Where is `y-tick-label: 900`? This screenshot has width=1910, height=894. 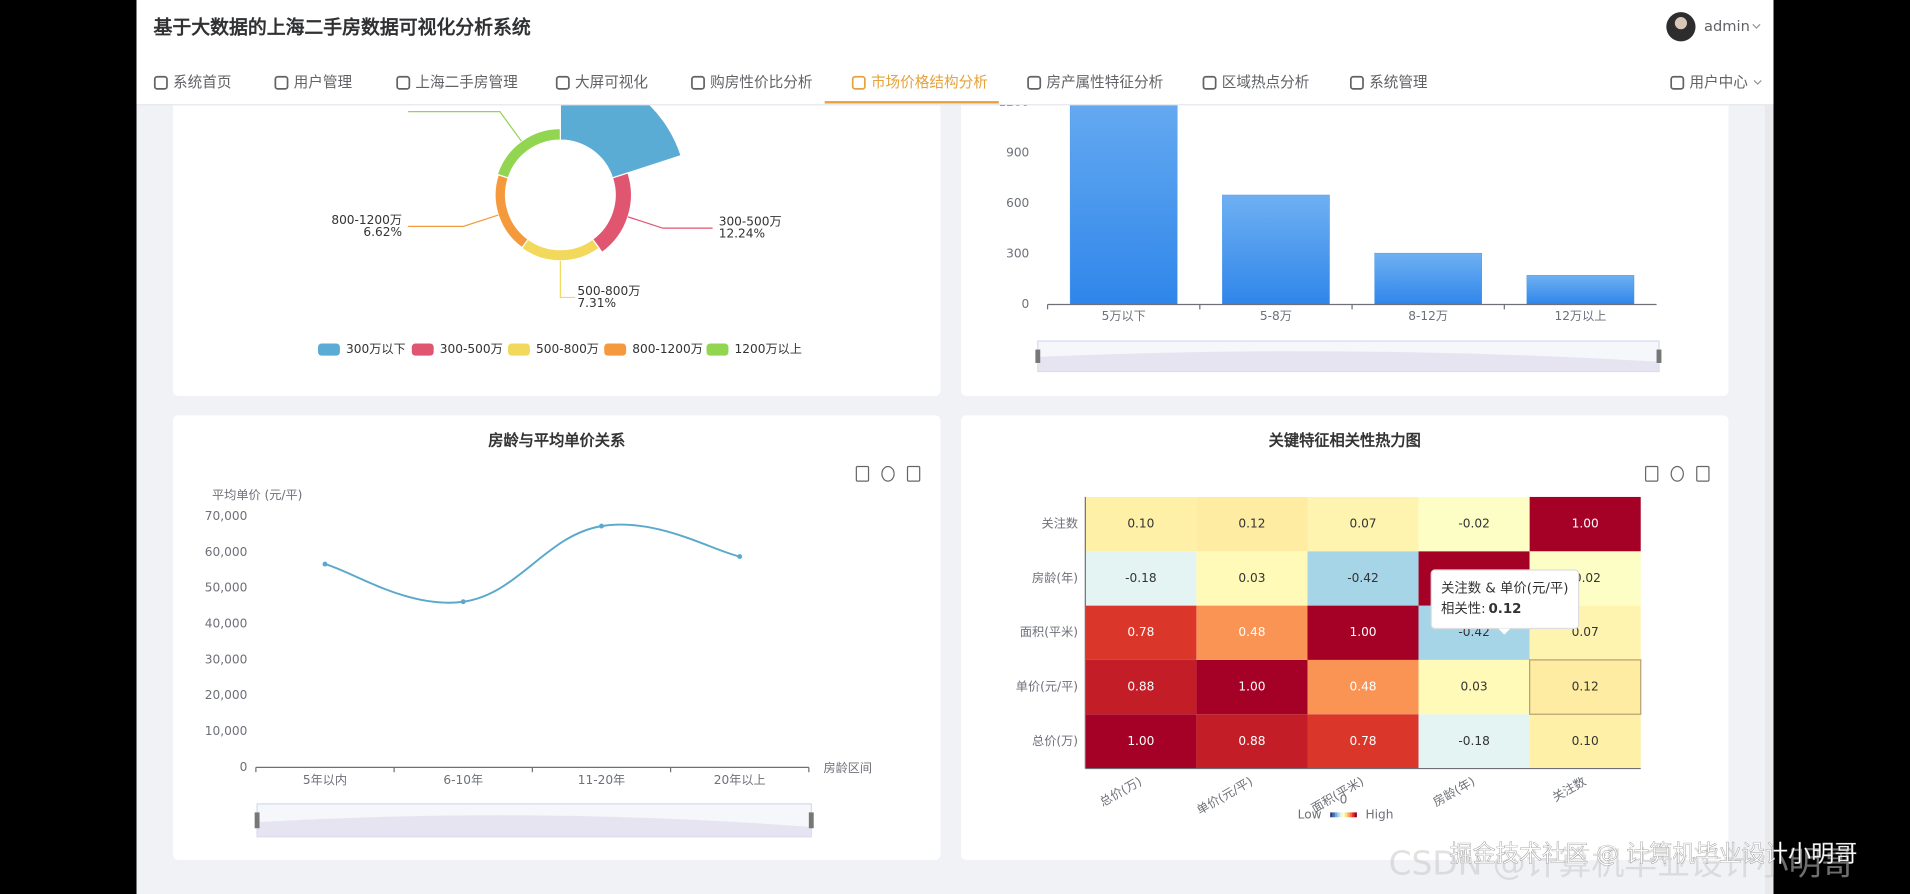 y-tick-label: 900 is located at coordinates (1017, 152).